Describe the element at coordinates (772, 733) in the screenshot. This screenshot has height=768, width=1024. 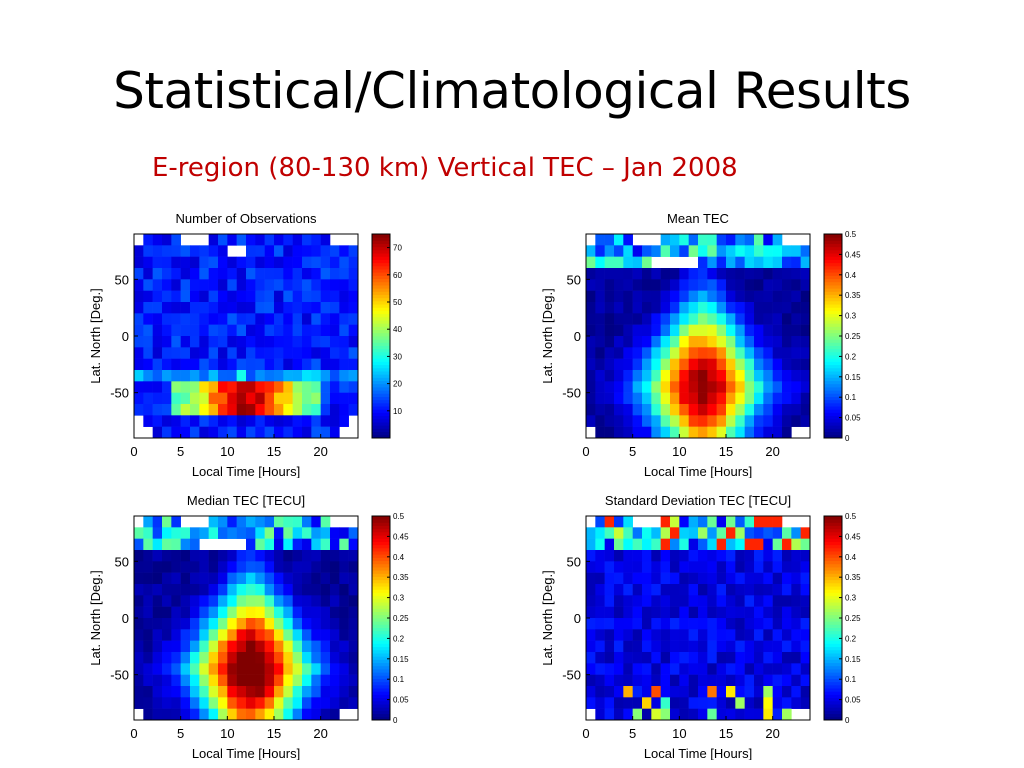
I see `x-tick-label: 20` at that location.